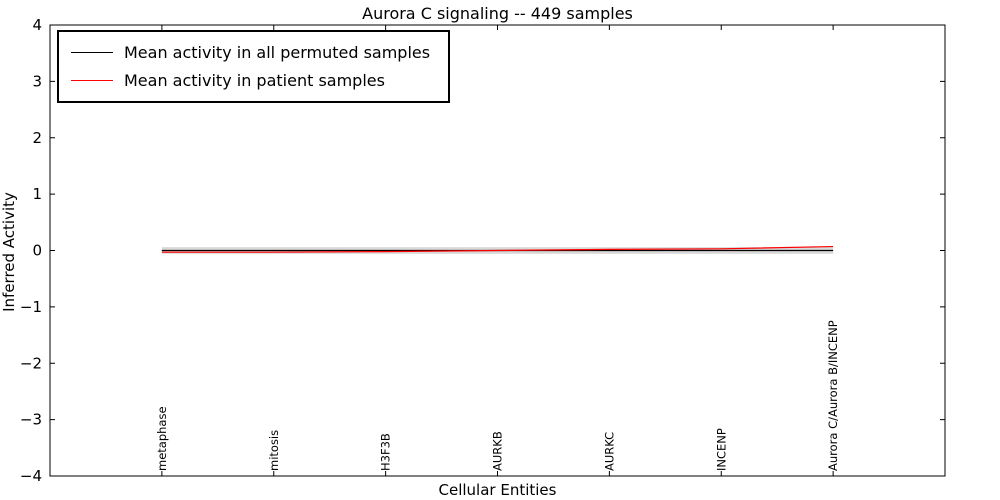 Image resolution: width=1000 pixels, height=500 pixels. I want to click on legend-label-permuted: Mean activity in all permuted samples, so click(277, 52).